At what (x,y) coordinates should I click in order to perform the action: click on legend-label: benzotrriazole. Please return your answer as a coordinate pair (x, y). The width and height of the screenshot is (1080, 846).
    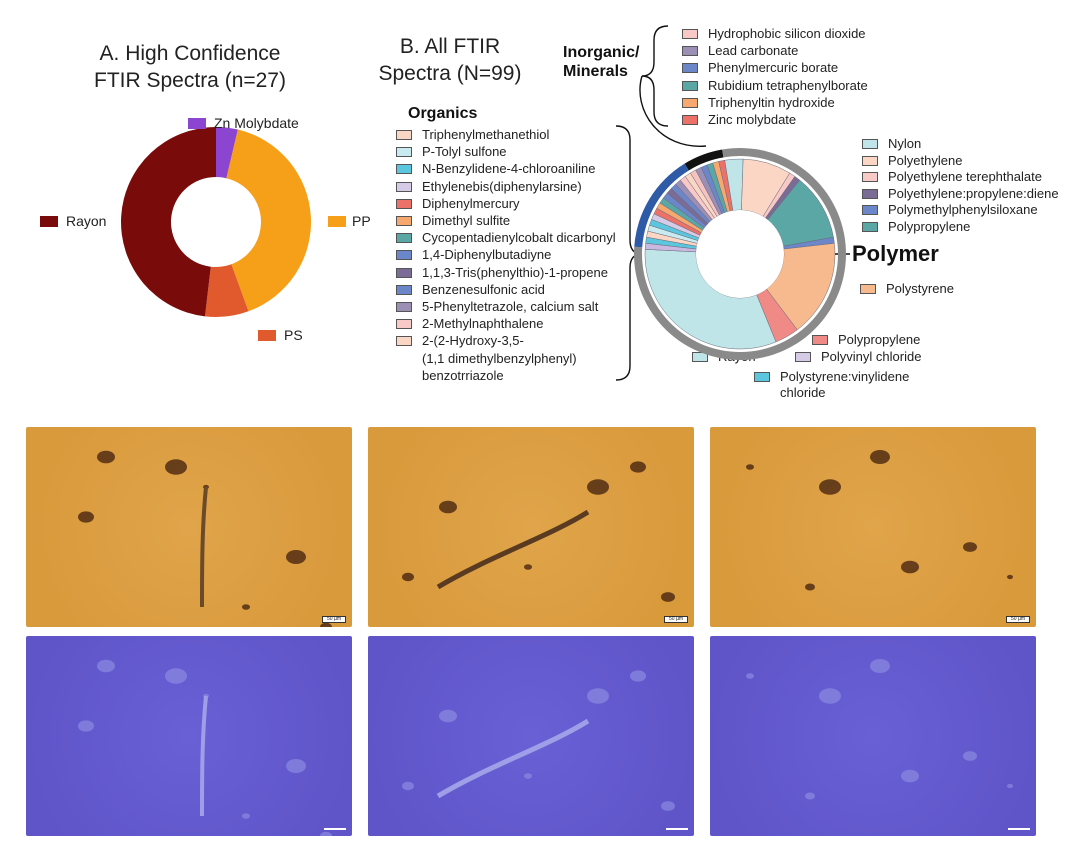
    Looking at the image, I should click on (463, 375).